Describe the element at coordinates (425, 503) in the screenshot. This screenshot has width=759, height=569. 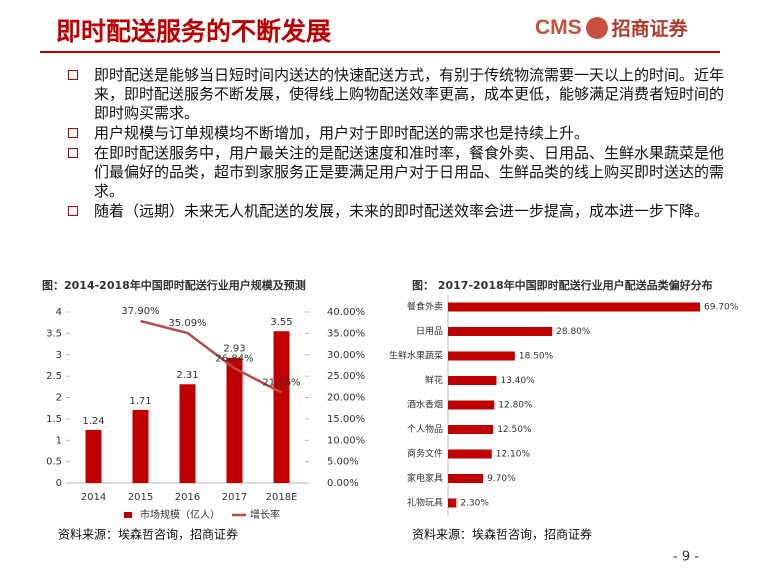
I see `category-label: 礼物玩具` at that location.